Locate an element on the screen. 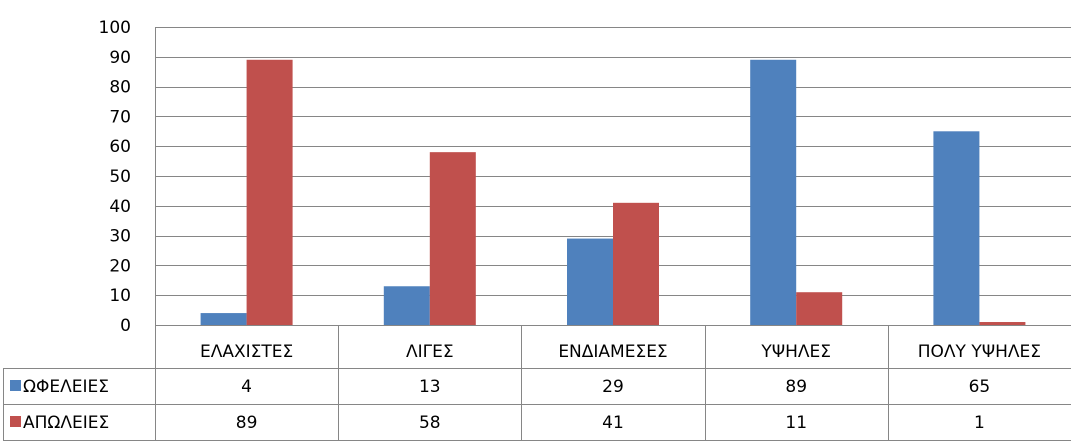 This screenshot has height=442, width=1071. category-label: ΕΝΔΙΑΜΕΣΕΣ is located at coordinates (612, 352).